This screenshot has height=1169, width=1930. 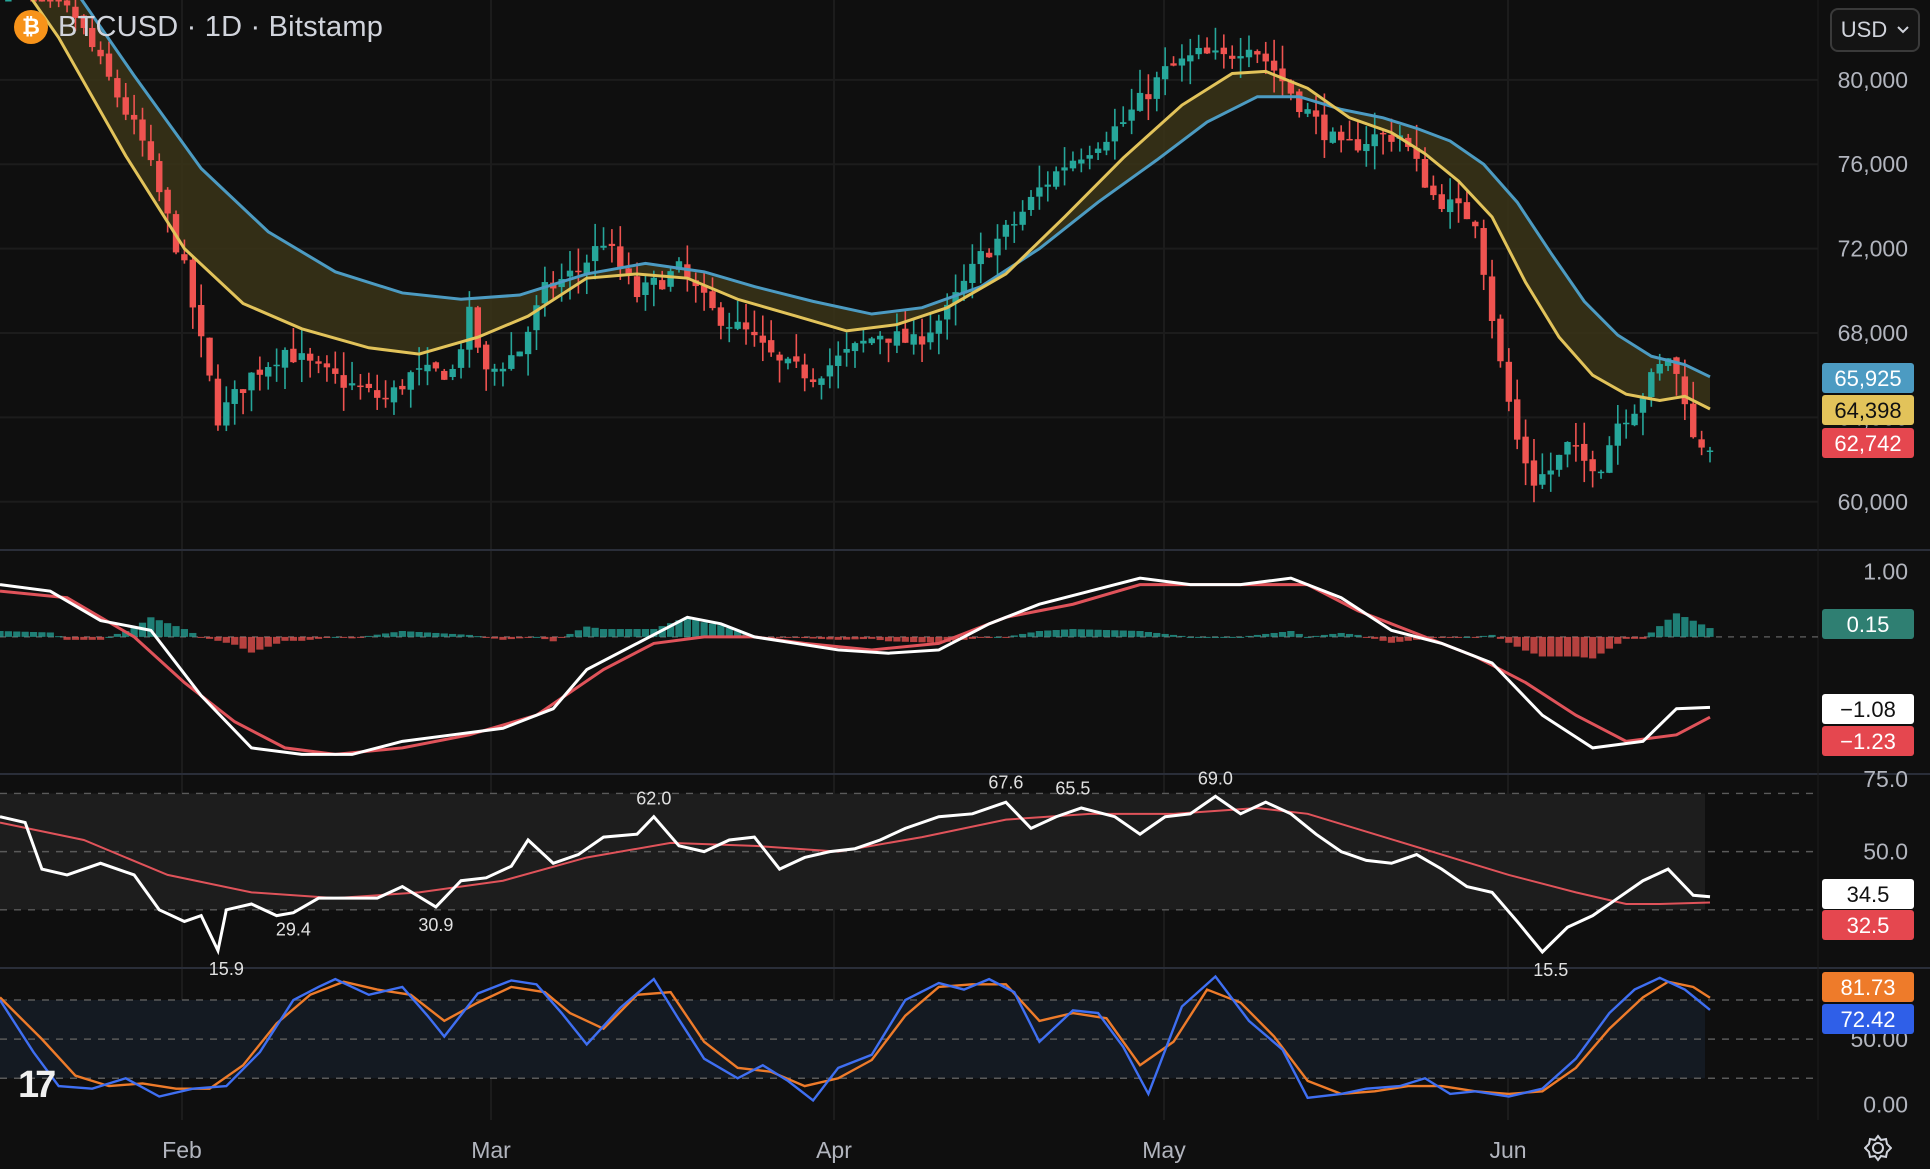 I want to click on macd-line, so click(x=855, y=666).